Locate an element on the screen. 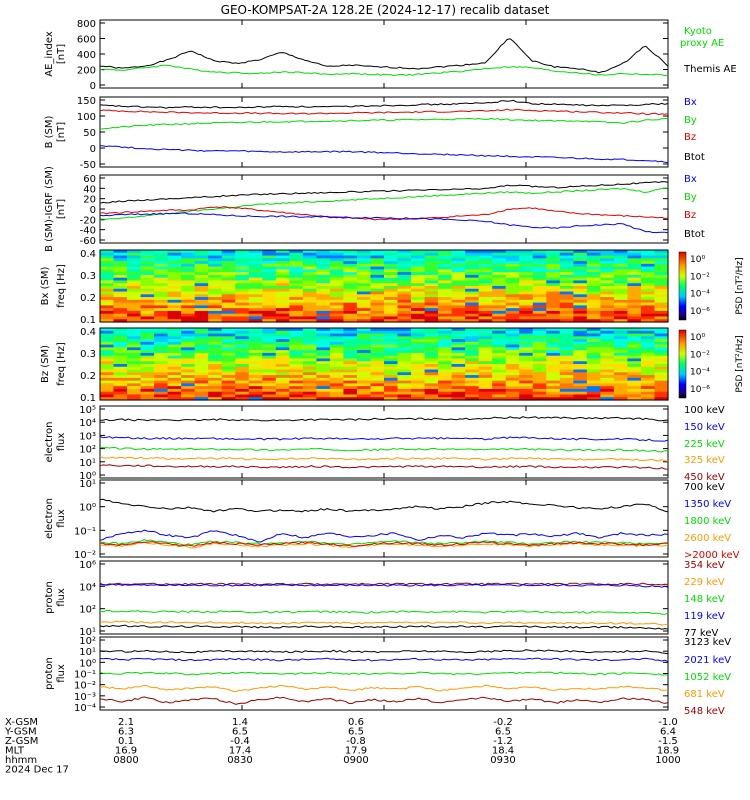 This screenshot has width=750, height=800. y-tick-label: 20 is located at coordinates (89, 200).